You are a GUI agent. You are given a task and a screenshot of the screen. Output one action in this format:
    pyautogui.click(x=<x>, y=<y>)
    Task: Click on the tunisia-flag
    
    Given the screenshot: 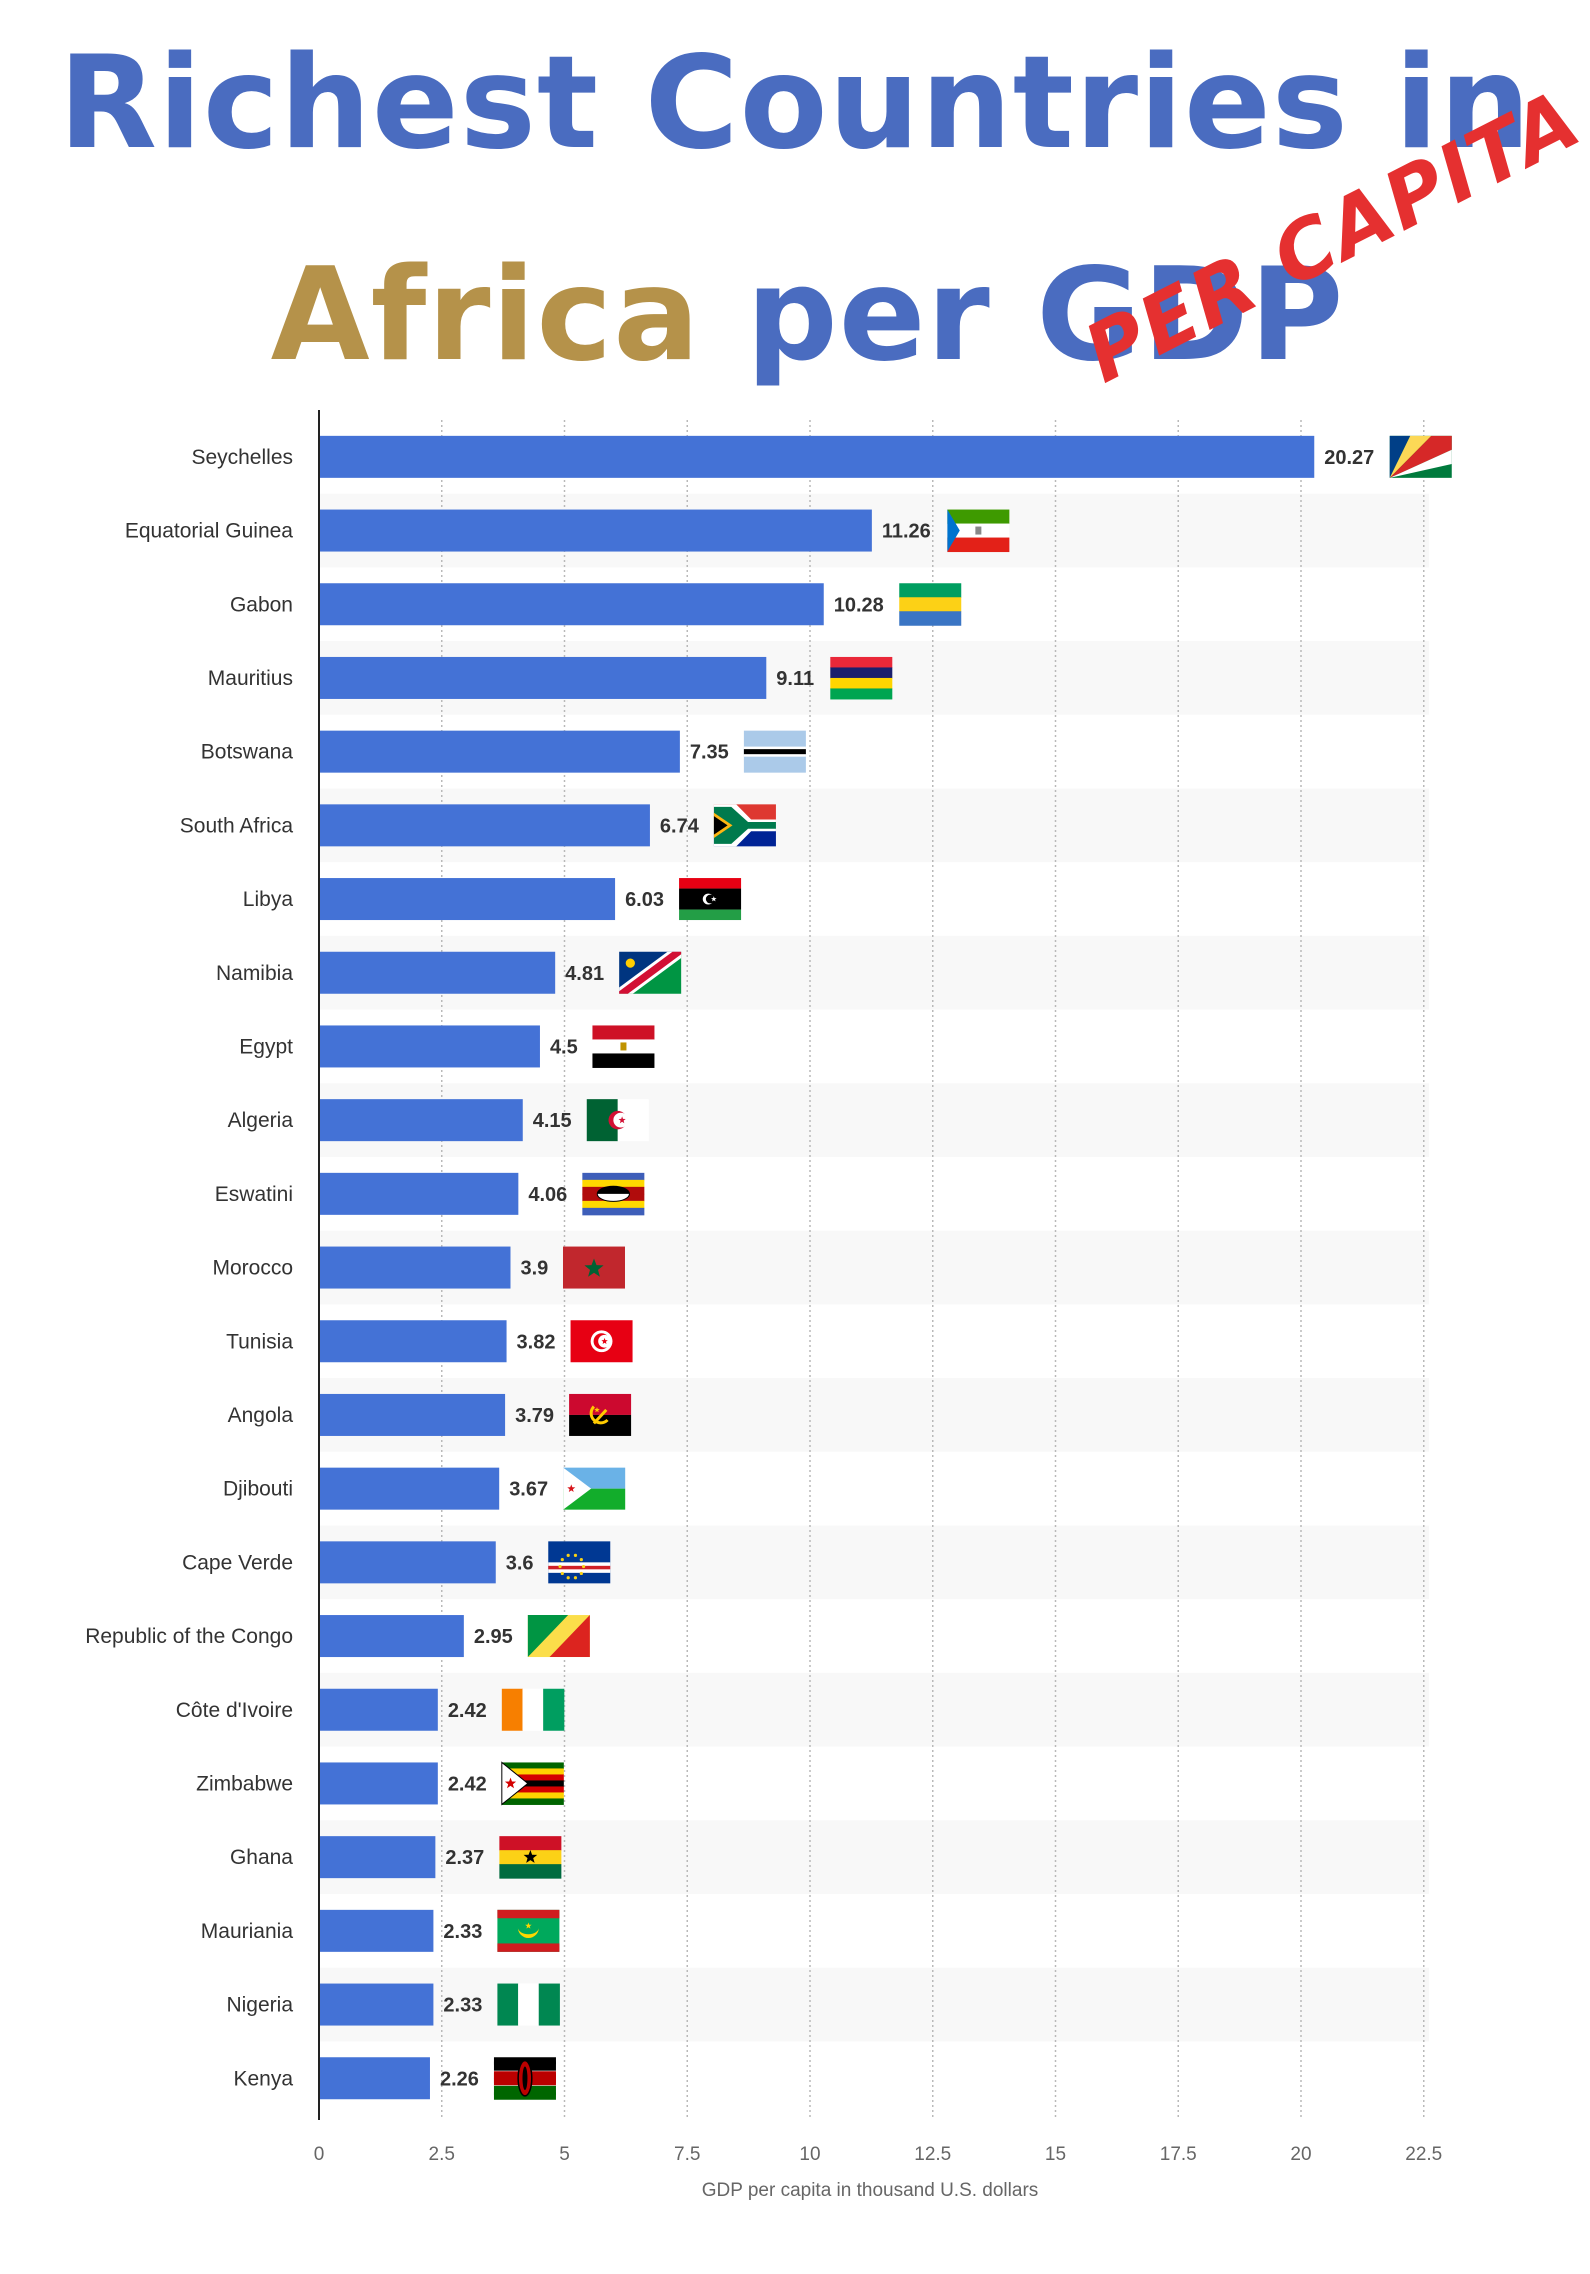 What is the action you would take?
    pyautogui.click(x=601, y=1341)
    